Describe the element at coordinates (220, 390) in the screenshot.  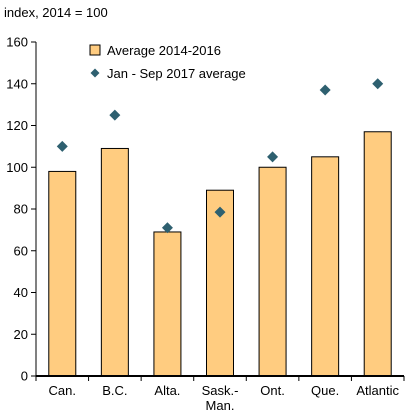
I see `x-category-label: Sask.-` at that location.